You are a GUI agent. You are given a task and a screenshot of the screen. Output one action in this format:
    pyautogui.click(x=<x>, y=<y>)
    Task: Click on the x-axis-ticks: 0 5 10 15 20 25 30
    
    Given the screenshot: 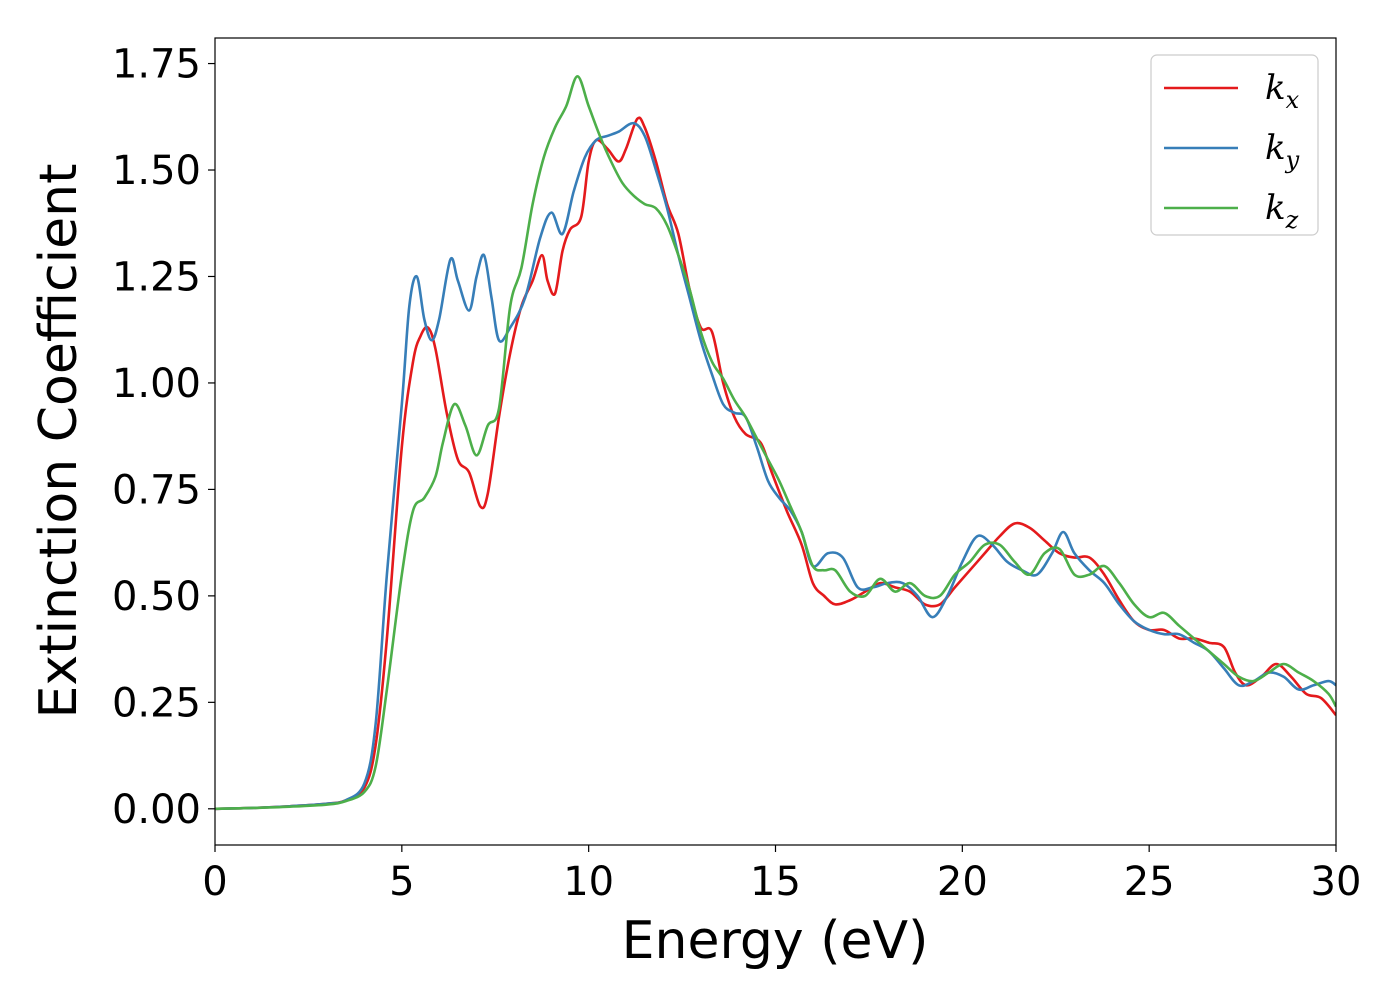 What is the action you would take?
    pyautogui.click(x=781, y=875)
    